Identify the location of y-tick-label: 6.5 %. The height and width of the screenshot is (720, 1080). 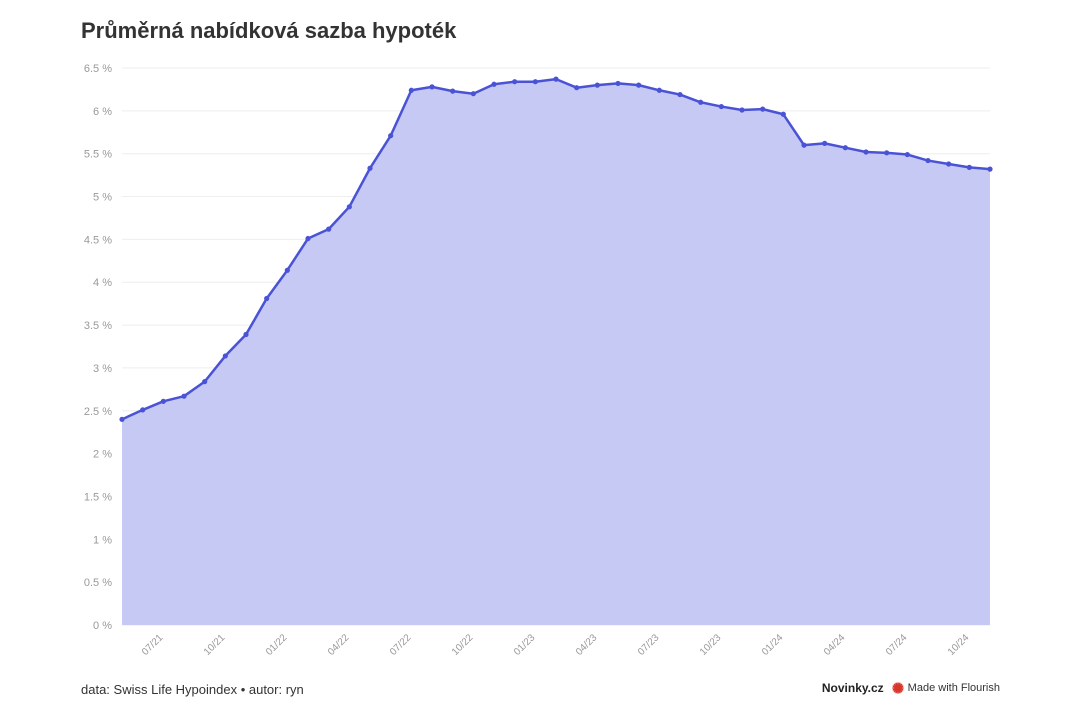
(98, 69).